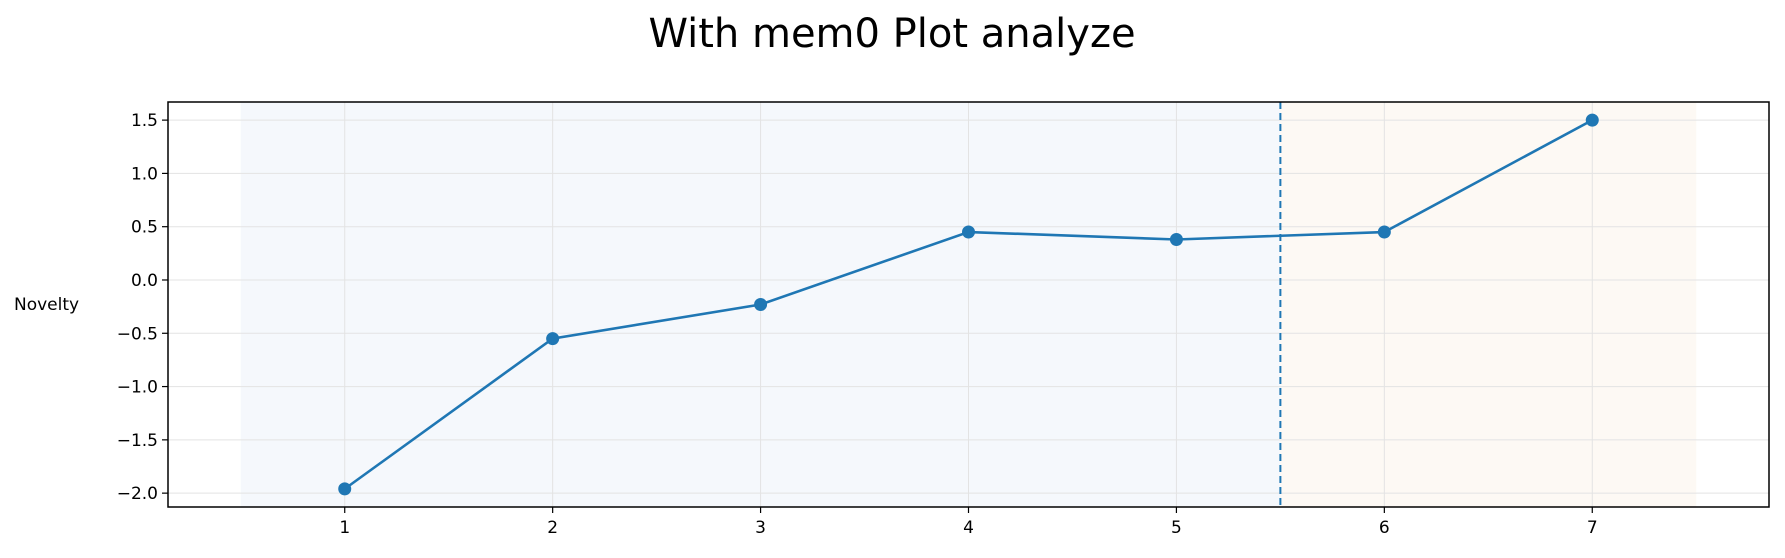 This screenshot has height=558, width=1785. I want to click on chart-title: With mem0 Plot analyze, so click(891, 34).